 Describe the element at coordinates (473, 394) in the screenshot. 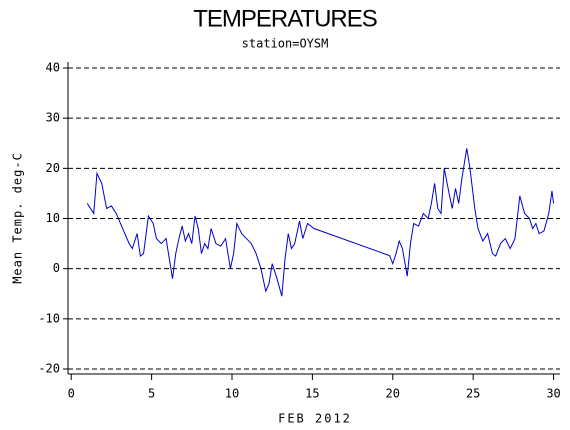

I see `x-tick-label: 25` at that location.